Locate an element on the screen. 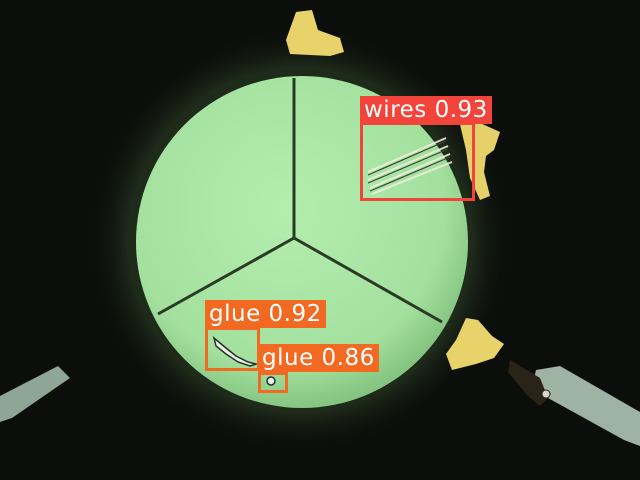 Image resolution: width=640 pixels, height=480 pixels. wires-label: wires 0.93 is located at coordinates (426, 110).